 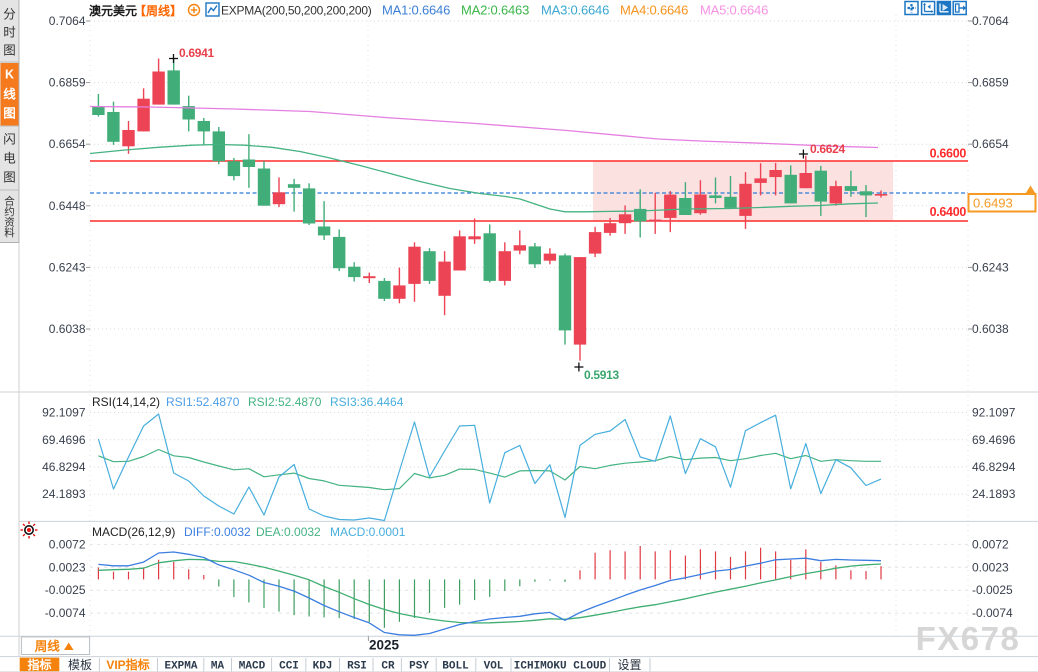 What do you see at coordinates (494, 666) in the screenshot?
I see `svg-text: VOL` at bounding box center [494, 666].